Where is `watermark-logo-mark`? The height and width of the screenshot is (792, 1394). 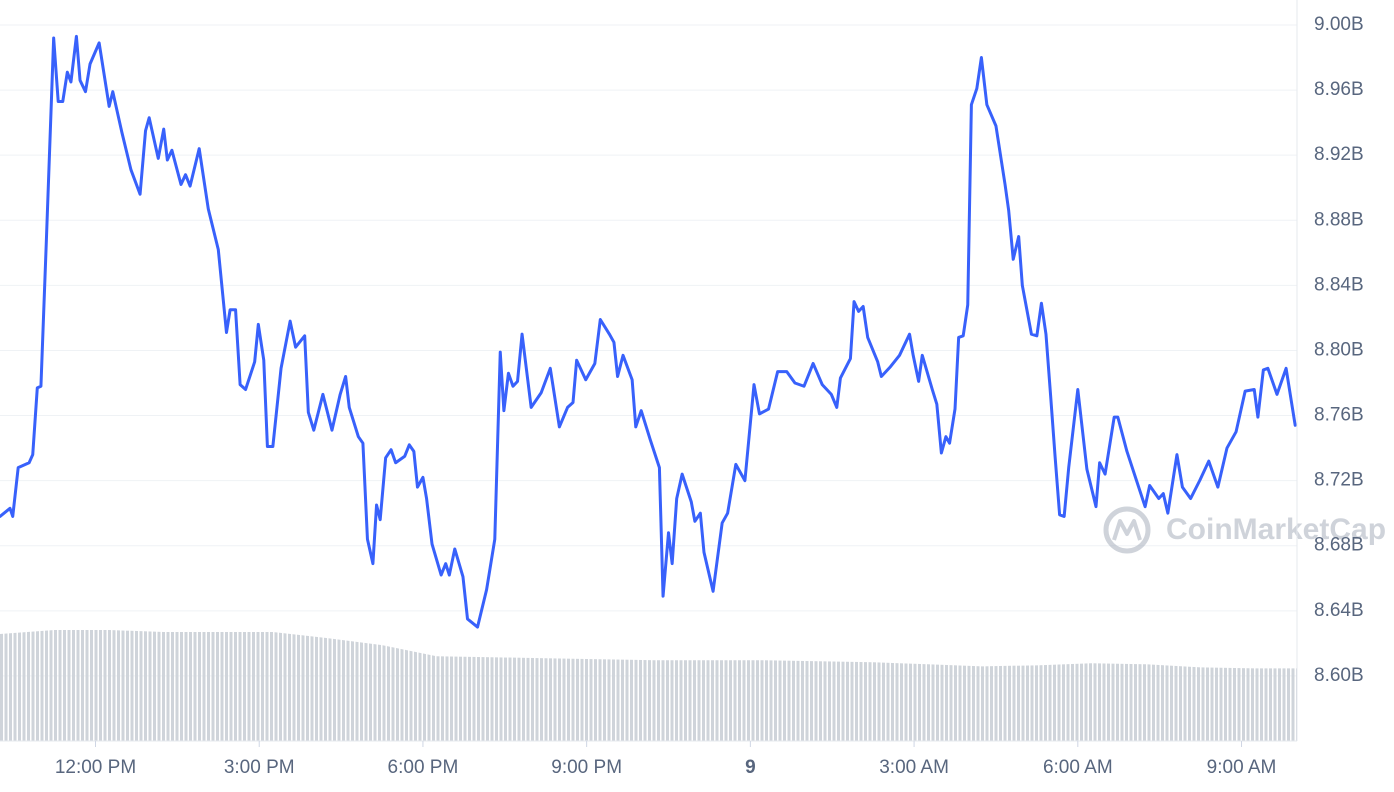 watermark-logo-mark is located at coordinates (1127, 530).